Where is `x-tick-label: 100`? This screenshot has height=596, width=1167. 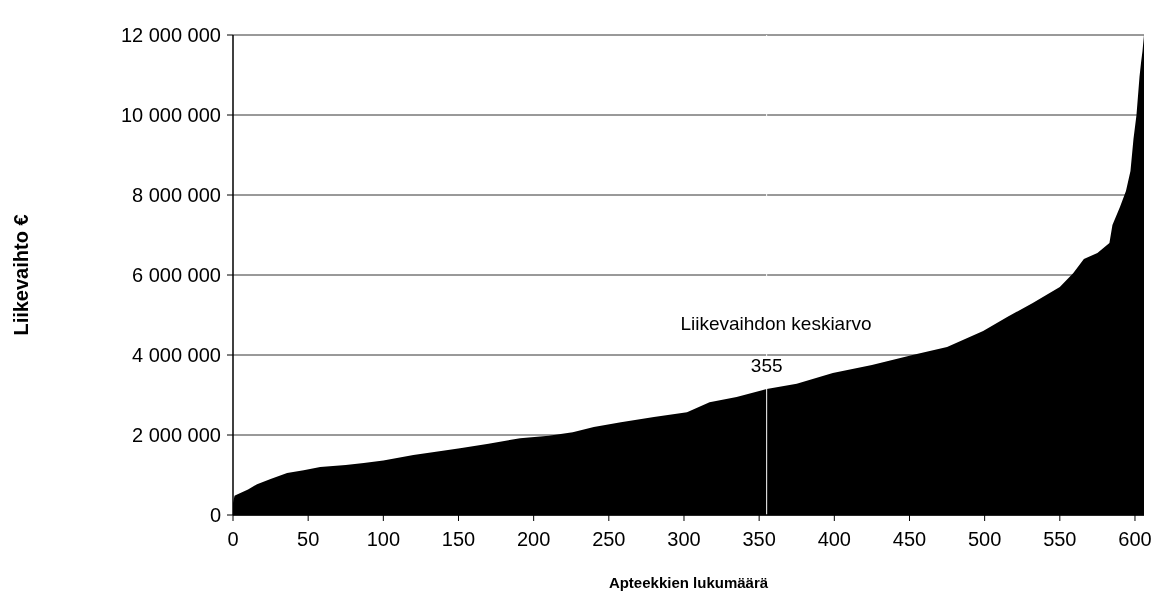
x-tick-label: 100 is located at coordinates (383, 539).